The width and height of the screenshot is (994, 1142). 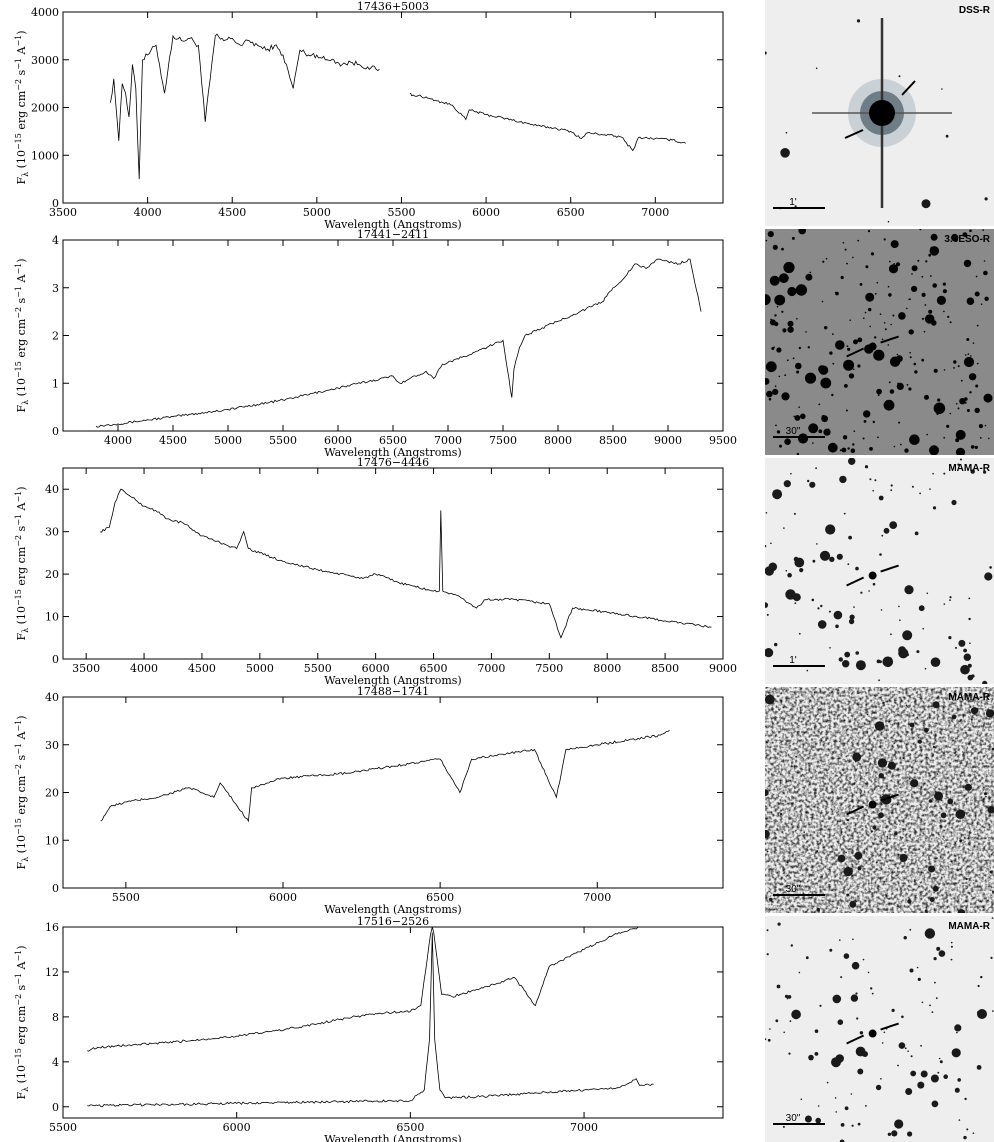 I want to click on panel-title: 17476−4446, so click(x=393, y=462).